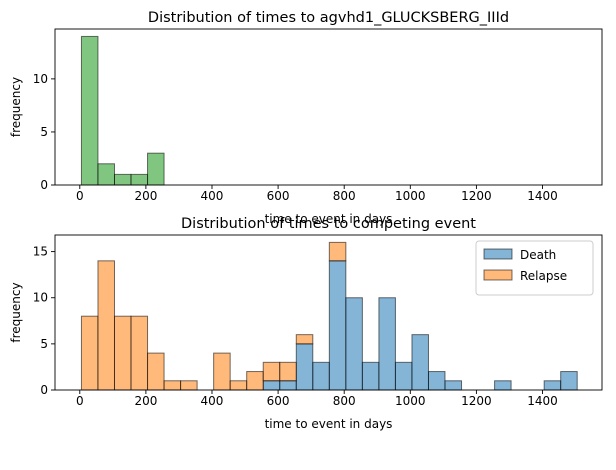  Describe the element at coordinates (543, 276) in the screenshot. I see `legend-label-relapse: Relapse` at that location.